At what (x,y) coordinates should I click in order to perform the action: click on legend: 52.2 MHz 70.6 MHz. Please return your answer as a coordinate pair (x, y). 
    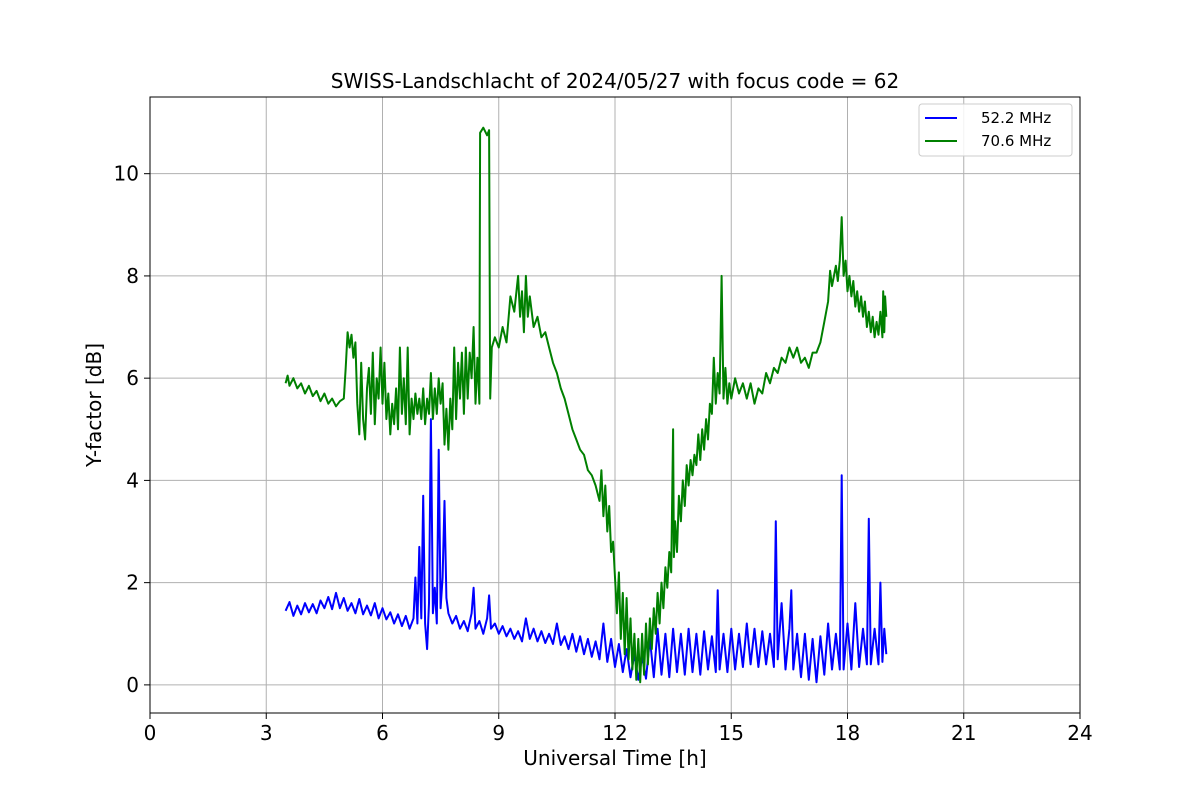
    Looking at the image, I should click on (995, 130).